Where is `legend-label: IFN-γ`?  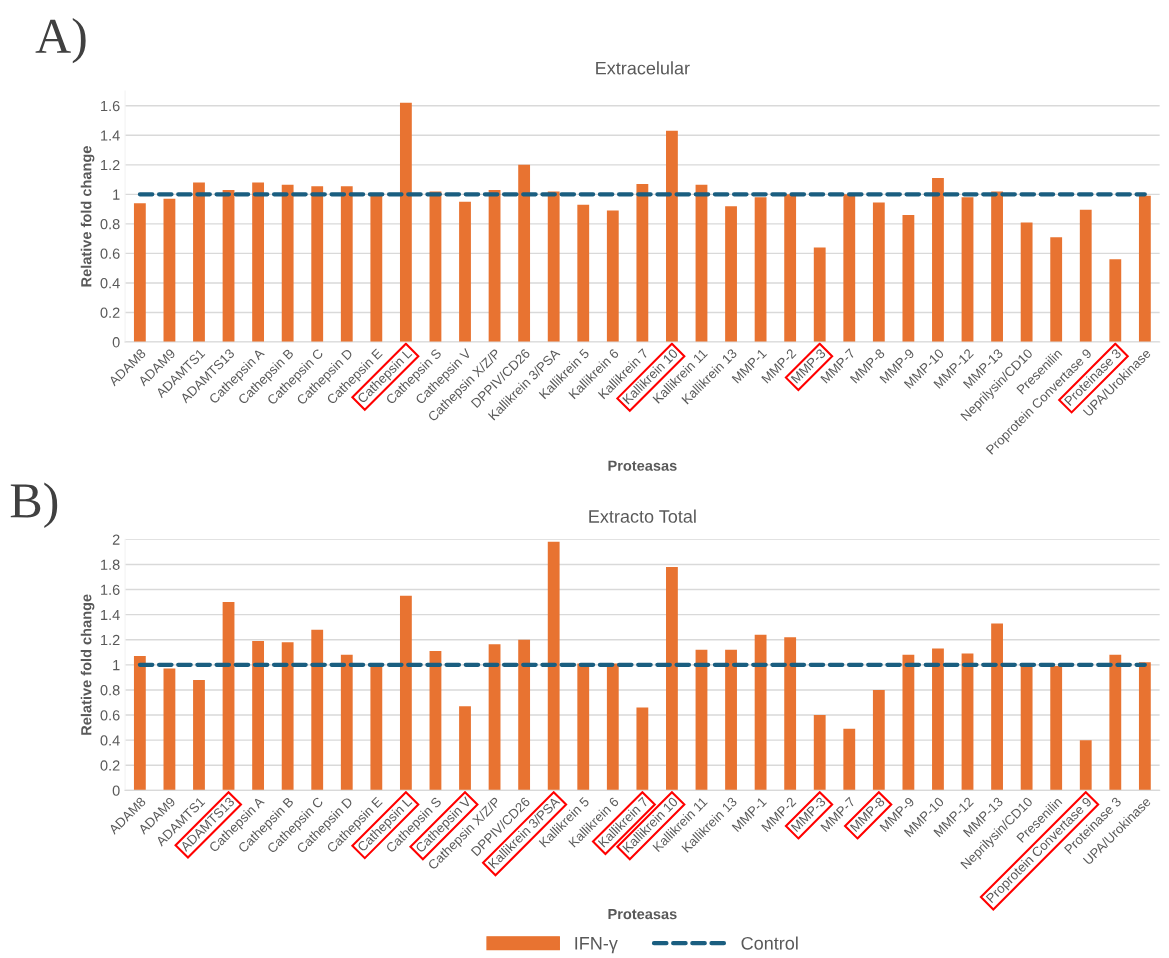
legend-label: IFN-γ is located at coordinates (596, 945).